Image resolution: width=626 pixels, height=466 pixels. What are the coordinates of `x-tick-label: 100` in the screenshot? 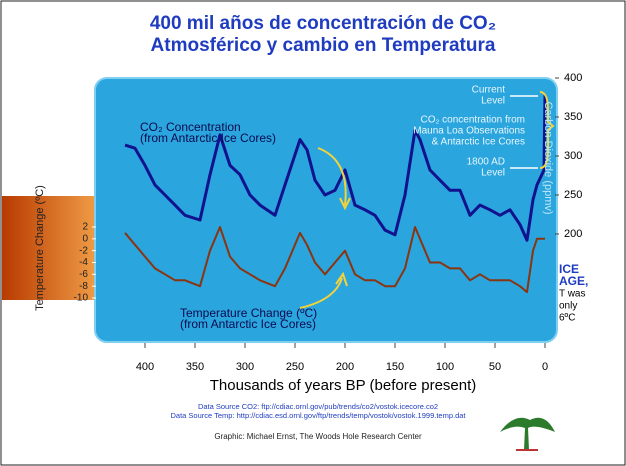 It's located at (445, 367).